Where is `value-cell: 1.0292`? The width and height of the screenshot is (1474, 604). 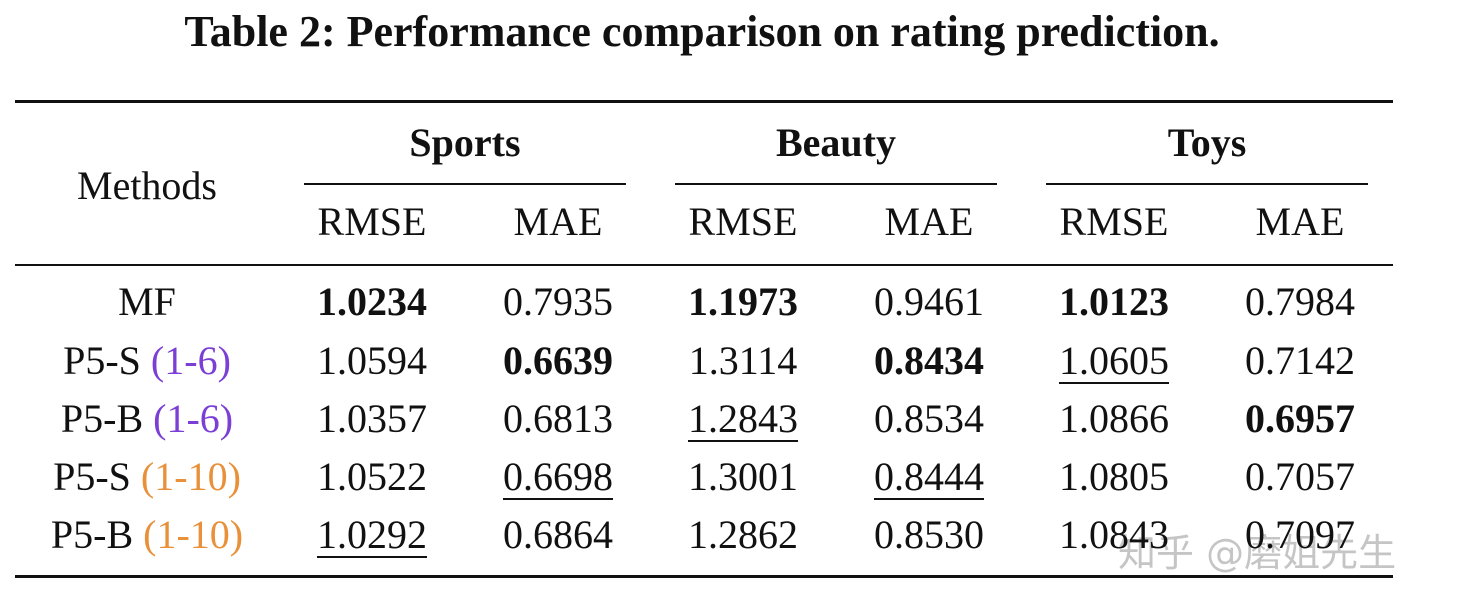
value-cell: 1.0292 is located at coordinates (372, 534).